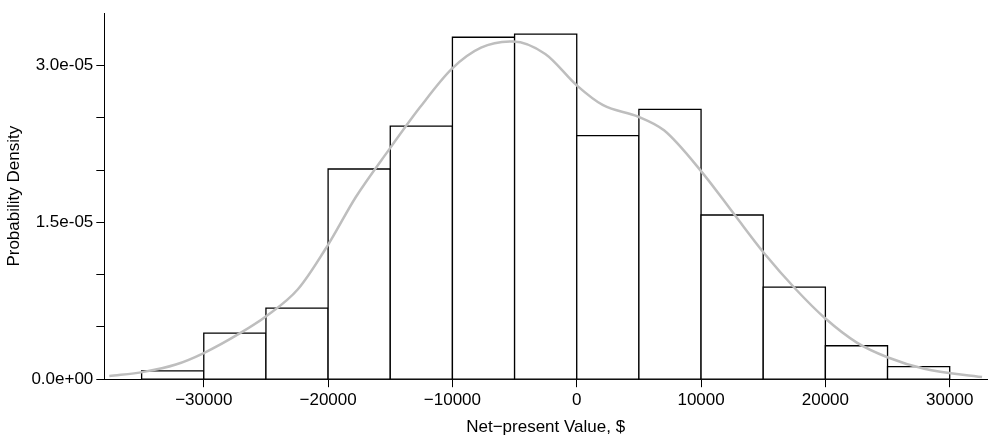 This screenshot has width=1007, height=442. Describe the element at coordinates (13, 196) in the screenshot. I see `y-axis-title: Probability Density` at that location.